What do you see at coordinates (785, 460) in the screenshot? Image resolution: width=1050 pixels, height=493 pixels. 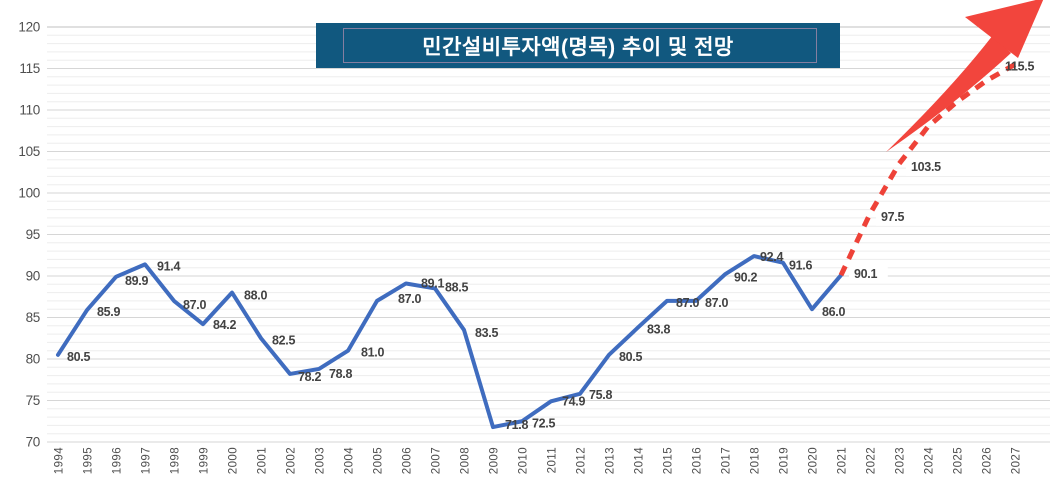 I see `x-tick-2019: 2019` at bounding box center [785, 460].